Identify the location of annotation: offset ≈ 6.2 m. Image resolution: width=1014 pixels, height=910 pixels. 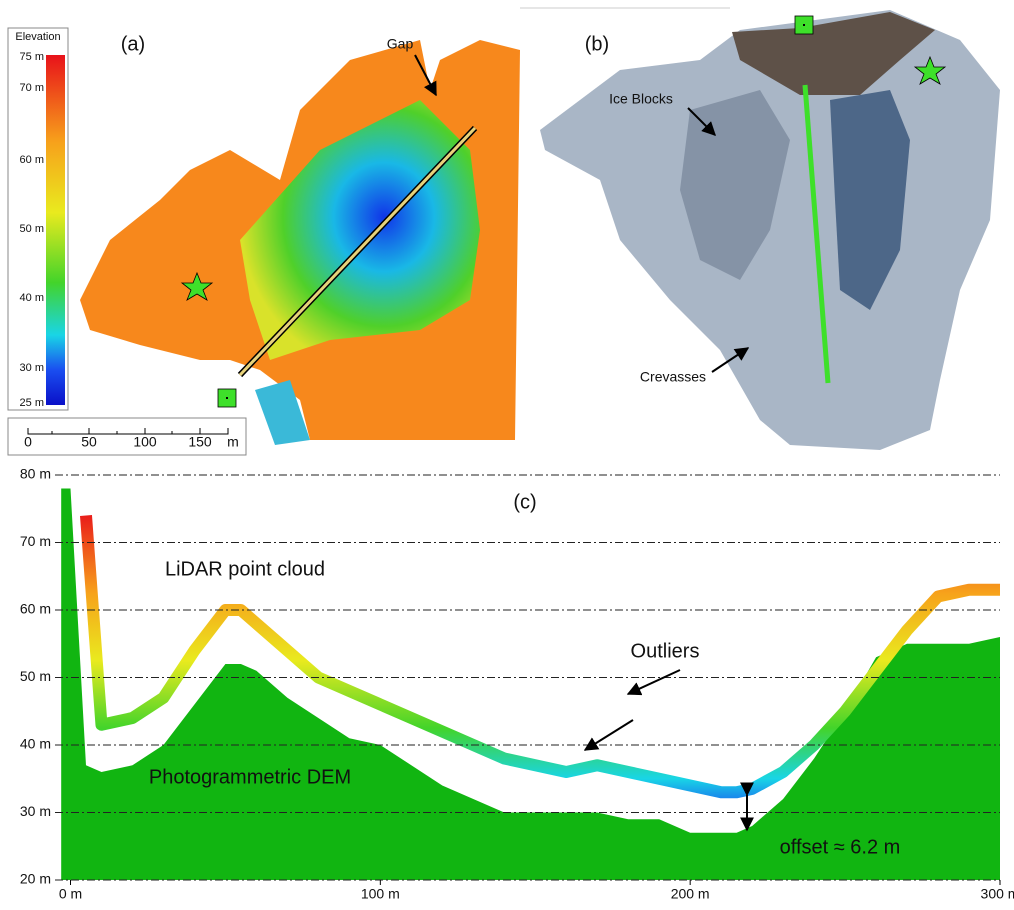
(840, 847).